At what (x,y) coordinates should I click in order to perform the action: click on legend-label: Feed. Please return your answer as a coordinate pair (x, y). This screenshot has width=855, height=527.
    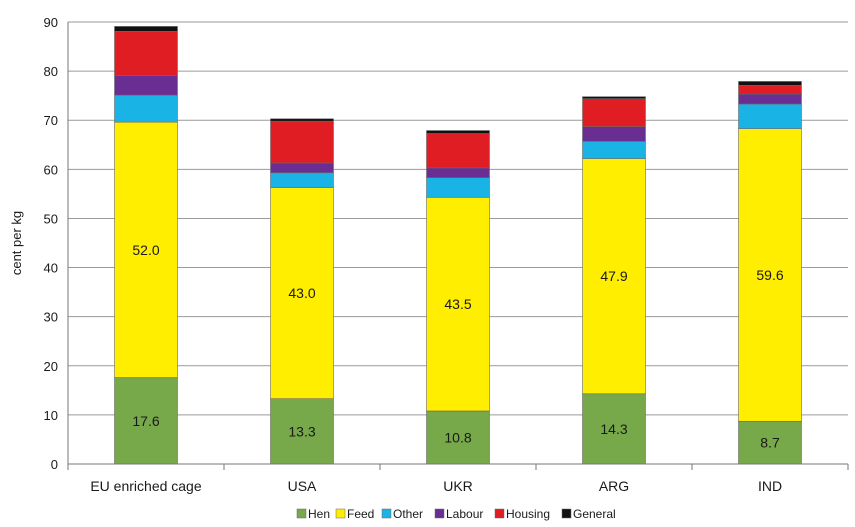
    Looking at the image, I should click on (360, 514).